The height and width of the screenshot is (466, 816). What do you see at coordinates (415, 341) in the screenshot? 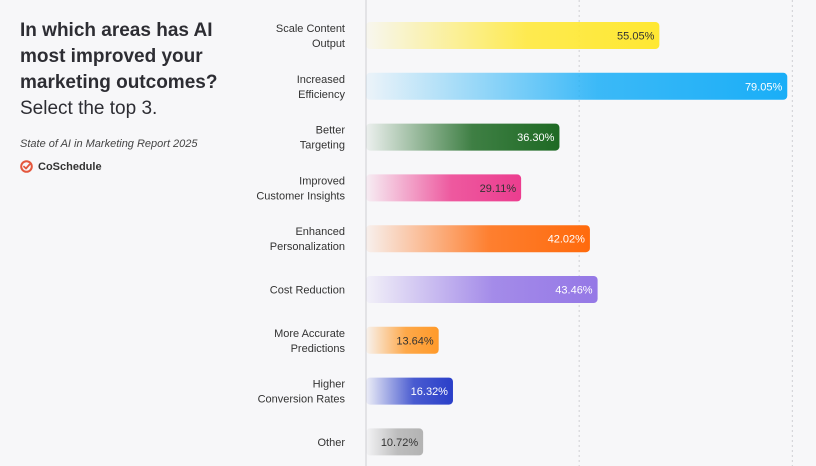
I see `data-label: 13.64%` at bounding box center [415, 341].